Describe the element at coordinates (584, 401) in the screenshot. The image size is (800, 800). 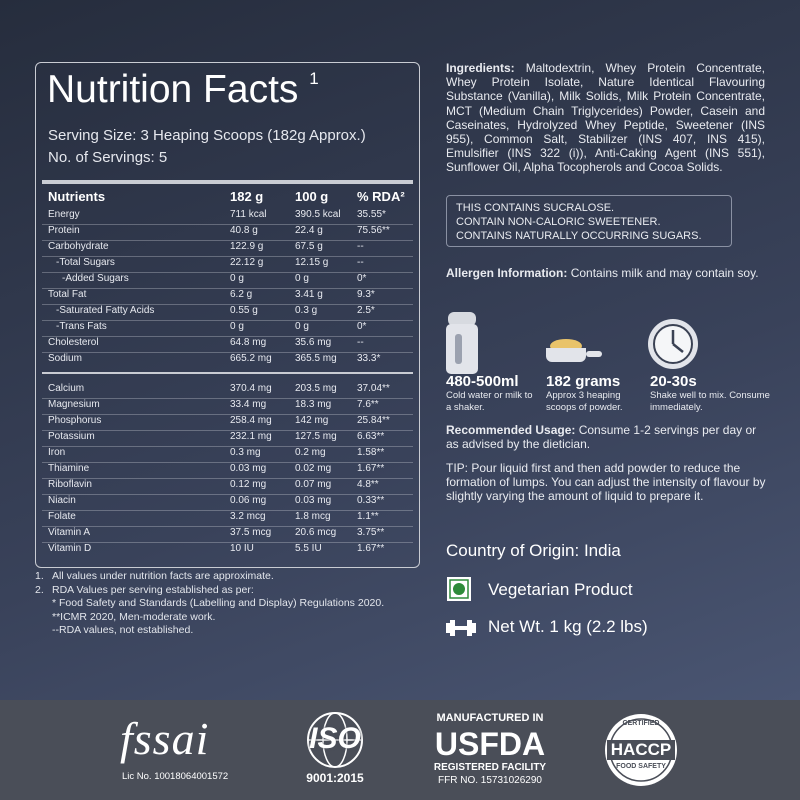
I see `step-text: Approx 3 heaping scoops of powder.` at that location.